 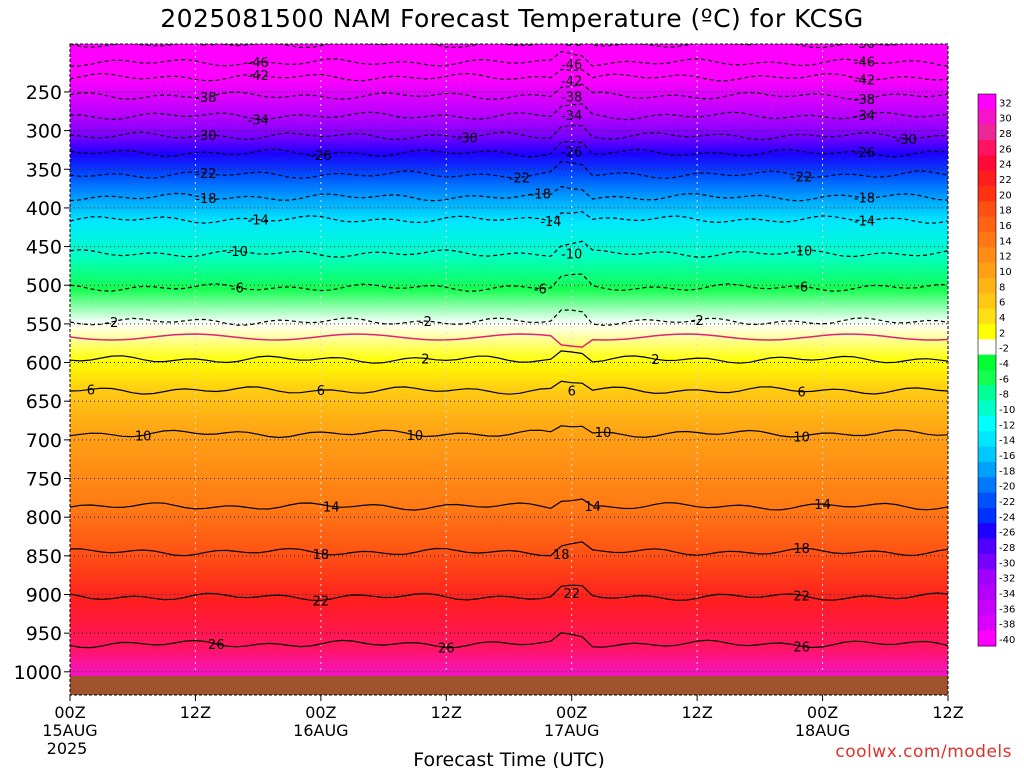 I want to click on colorbar-label: -6, so click(x=1004, y=379).